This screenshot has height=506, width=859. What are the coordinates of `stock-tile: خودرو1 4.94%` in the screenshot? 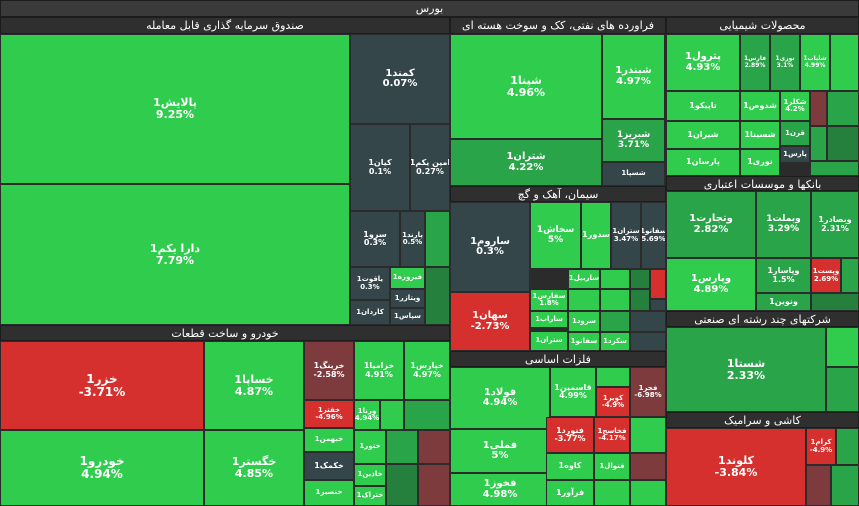 It's located at (102, 468).